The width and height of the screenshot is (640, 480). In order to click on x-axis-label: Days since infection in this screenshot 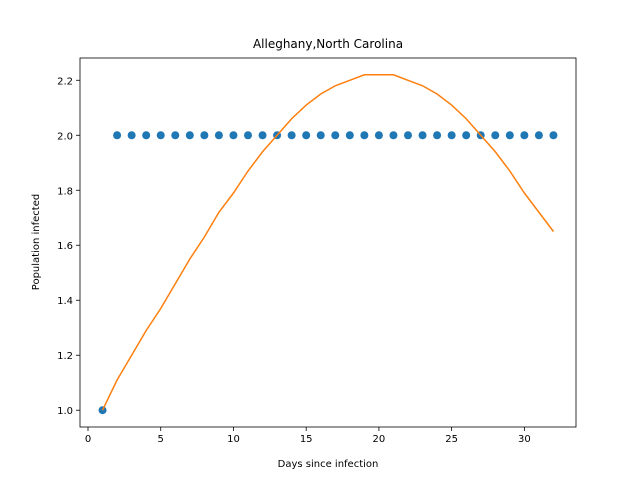, I will do `click(328, 464)`.